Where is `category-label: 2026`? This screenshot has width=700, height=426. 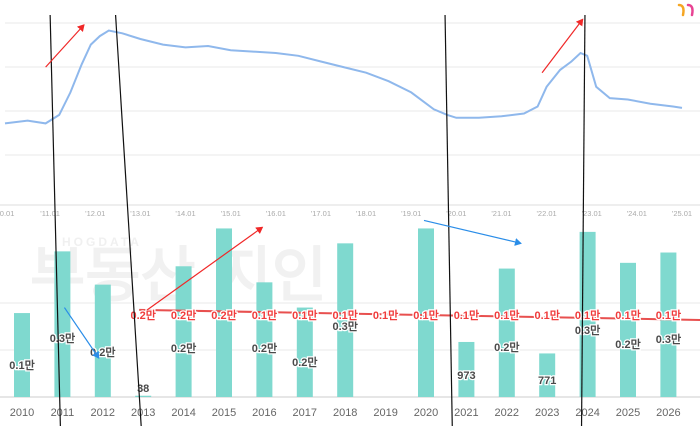 category-label: 2026 is located at coordinates (668, 413).